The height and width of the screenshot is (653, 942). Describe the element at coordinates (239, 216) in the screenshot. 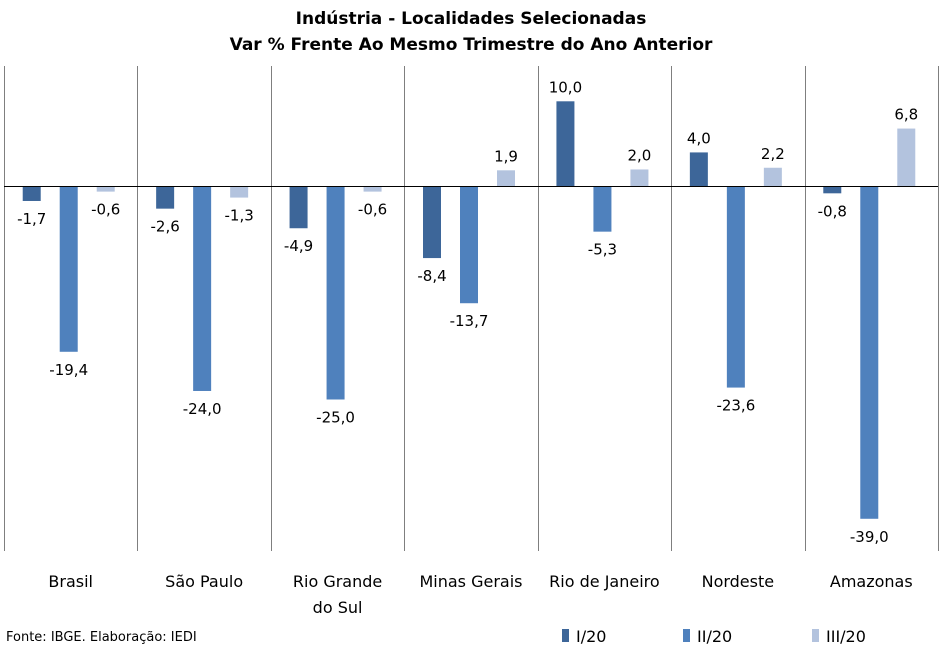

I see `data-label: -1,3` at that location.